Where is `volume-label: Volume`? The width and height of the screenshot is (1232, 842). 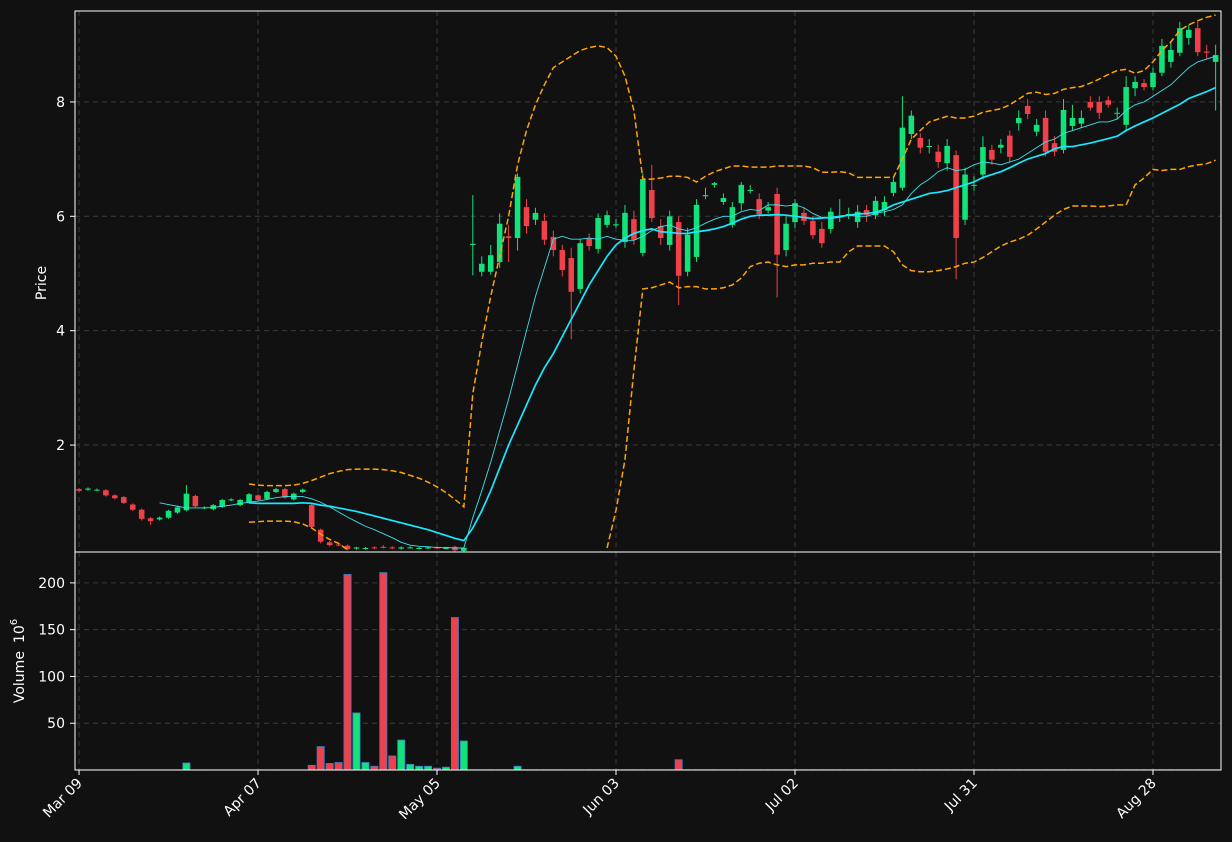 volume-label: Volume is located at coordinates (20, 677).